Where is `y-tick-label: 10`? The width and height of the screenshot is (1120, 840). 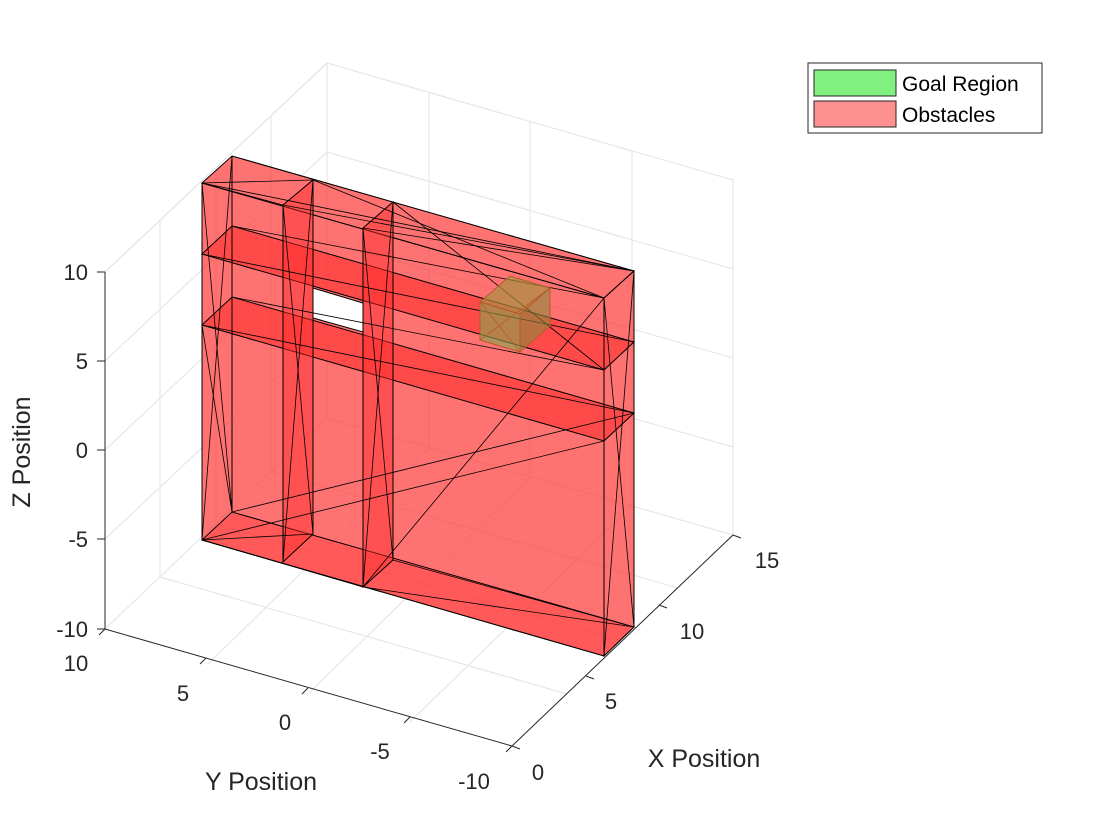
y-tick-label: 10 is located at coordinates (76, 663).